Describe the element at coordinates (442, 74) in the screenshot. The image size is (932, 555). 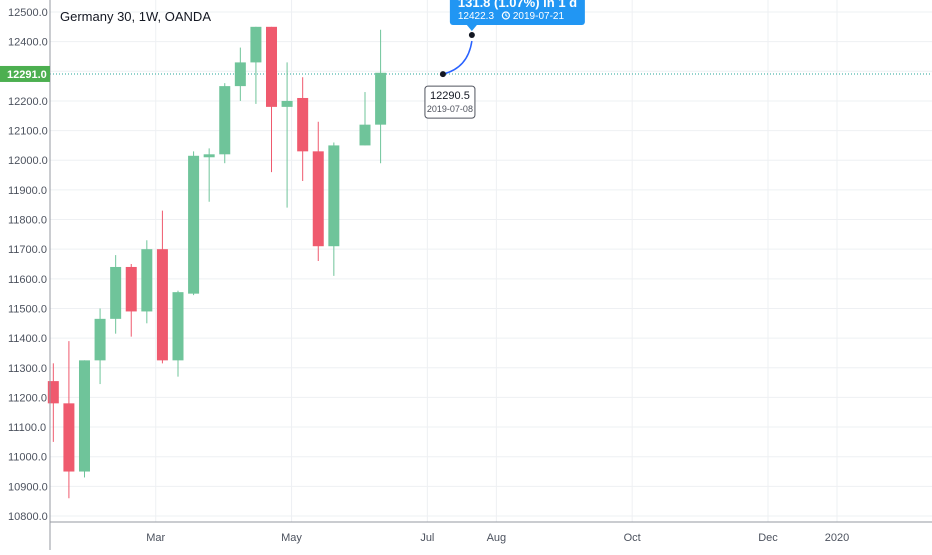
I see `measure-start-point` at that location.